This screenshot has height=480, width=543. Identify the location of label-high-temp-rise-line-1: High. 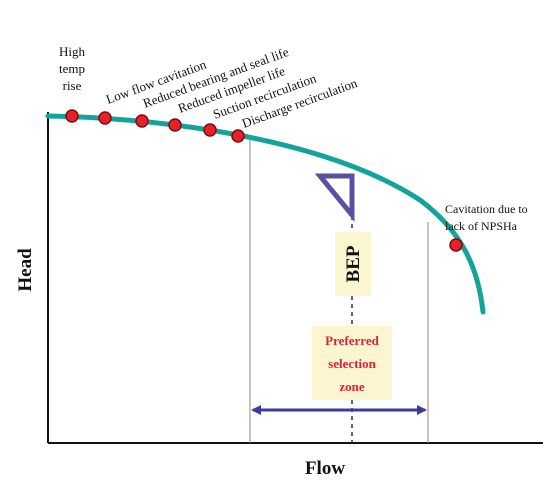
(72, 51).